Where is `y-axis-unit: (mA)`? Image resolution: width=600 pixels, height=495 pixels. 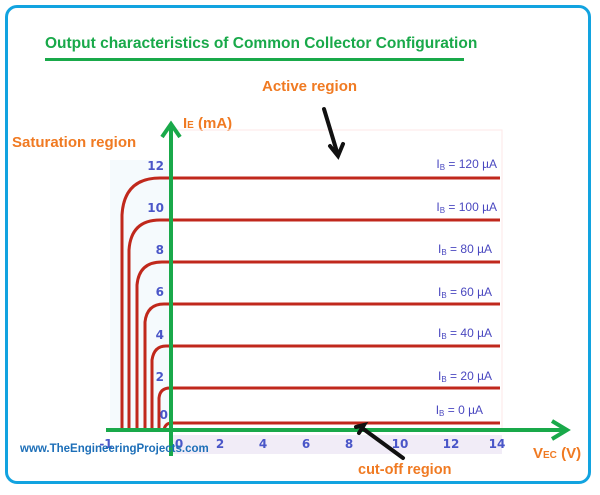 y-axis-unit: (mA) is located at coordinates (213, 123).